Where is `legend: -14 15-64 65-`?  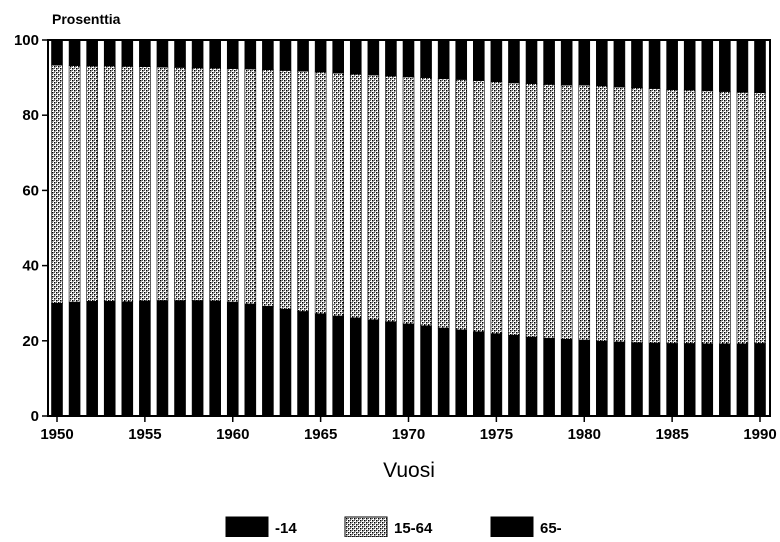
legend: -14 15-64 65- is located at coordinates (393, 527).